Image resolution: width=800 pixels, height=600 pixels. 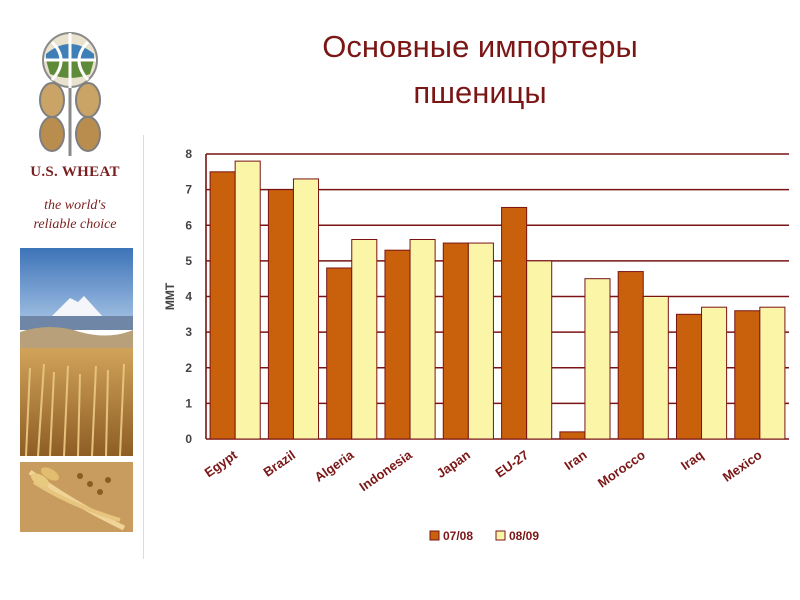 I want to click on y-tick-label: 3, so click(x=188, y=332).